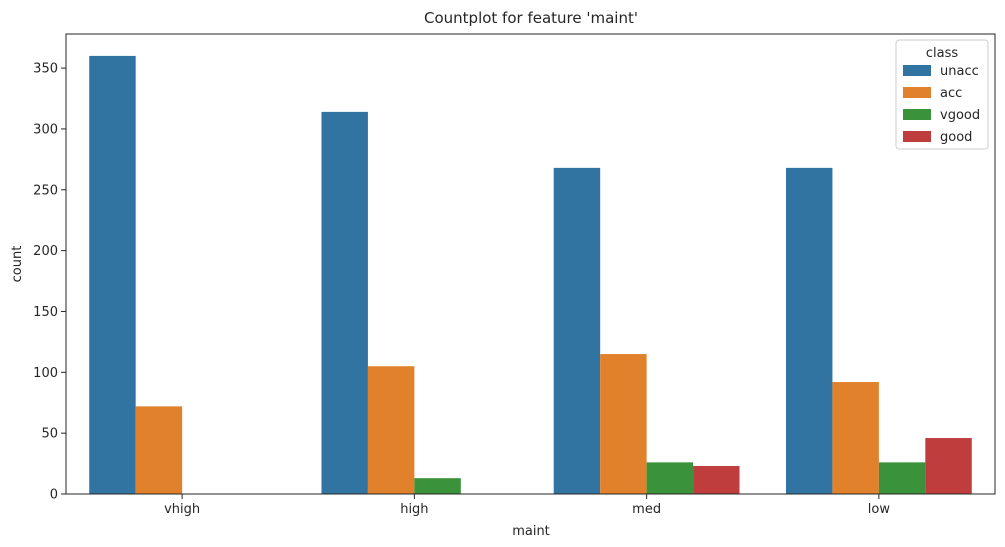 The width and height of the screenshot is (1005, 547). Describe the element at coordinates (951, 93) in the screenshot. I see `legend-label-acc: acc` at that location.